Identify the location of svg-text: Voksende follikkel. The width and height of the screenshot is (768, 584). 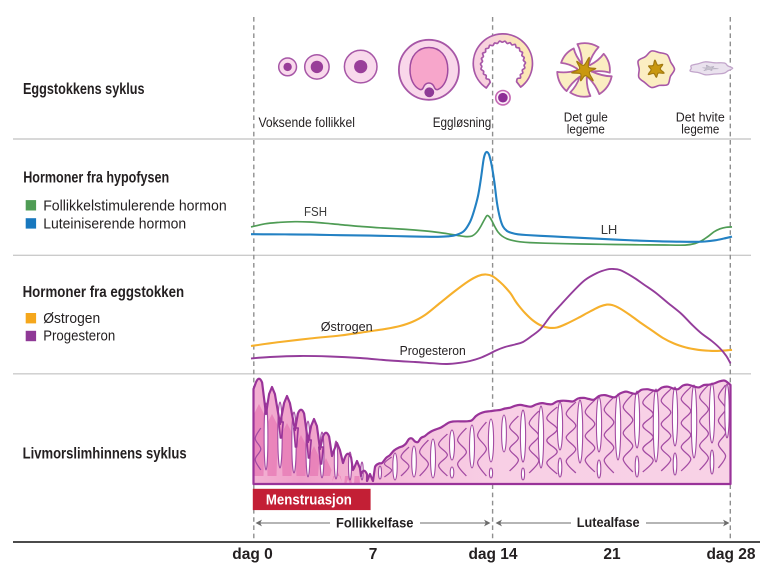
(306, 122).